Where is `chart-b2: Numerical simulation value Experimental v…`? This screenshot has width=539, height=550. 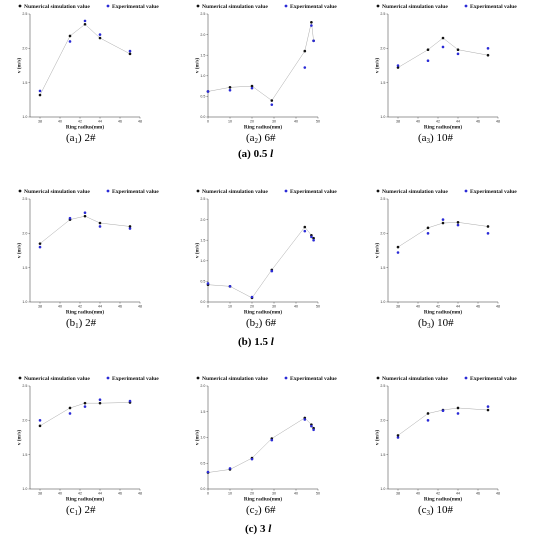
chart-b2: Numerical simulation value Experimental v… is located at coordinates (266, 252).